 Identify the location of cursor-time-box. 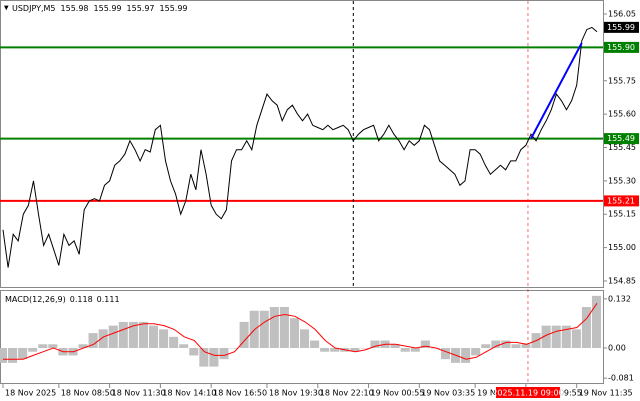
(527, 392).